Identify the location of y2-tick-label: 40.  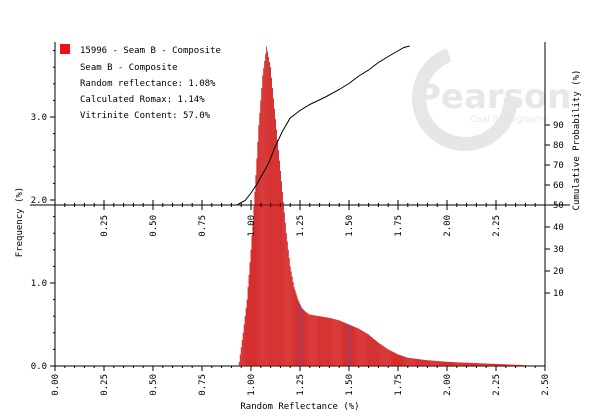
(558, 228).